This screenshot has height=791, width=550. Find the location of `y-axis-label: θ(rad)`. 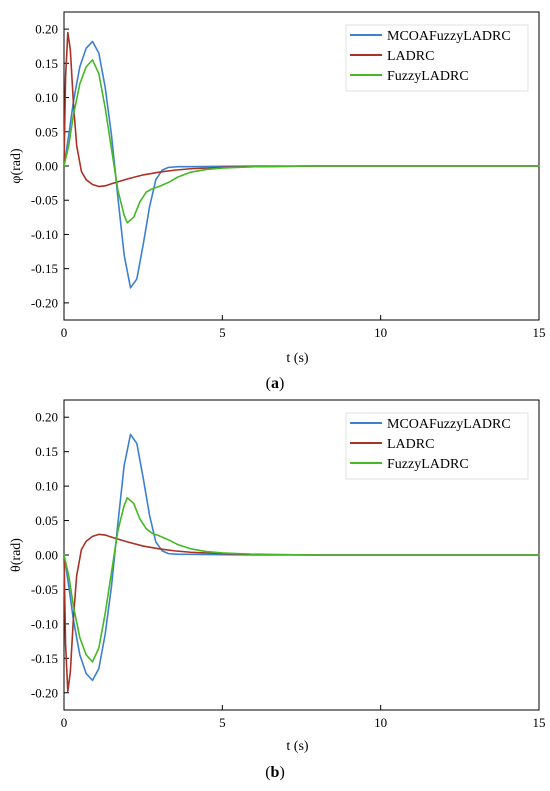

y-axis-label: θ(rad) is located at coordinates (16, 555).